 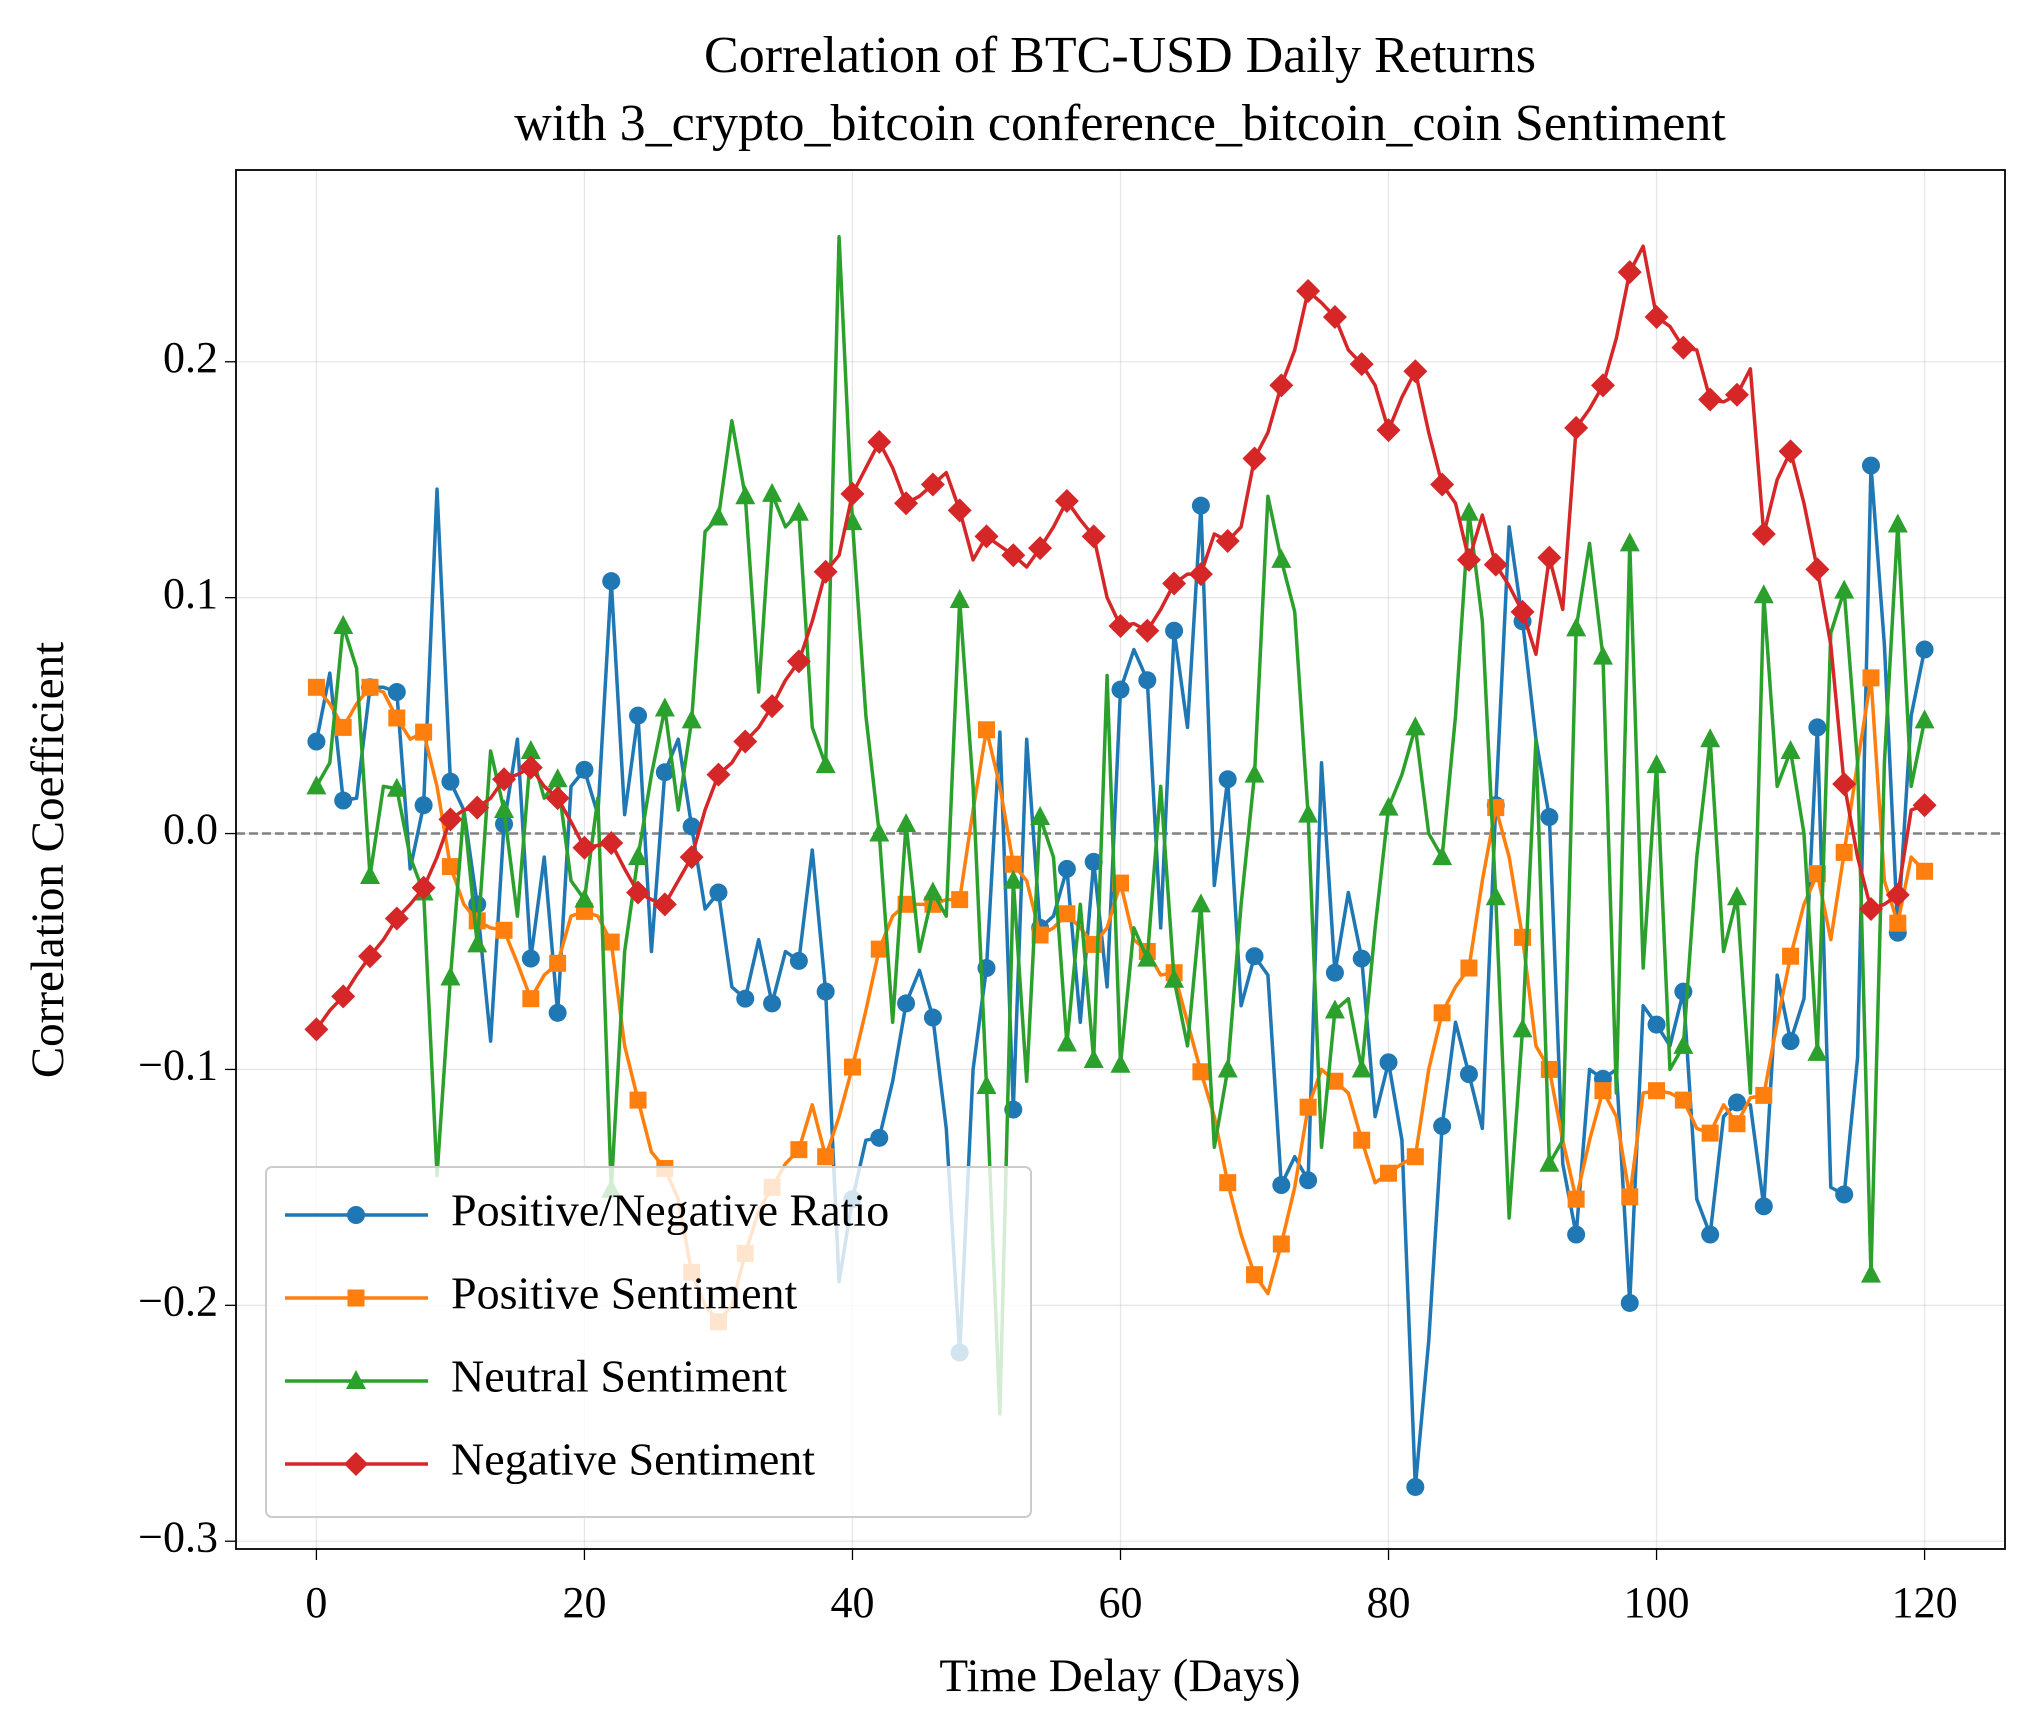 I want to click on y-tick-label: 0.1, so click(x=190, y=593).